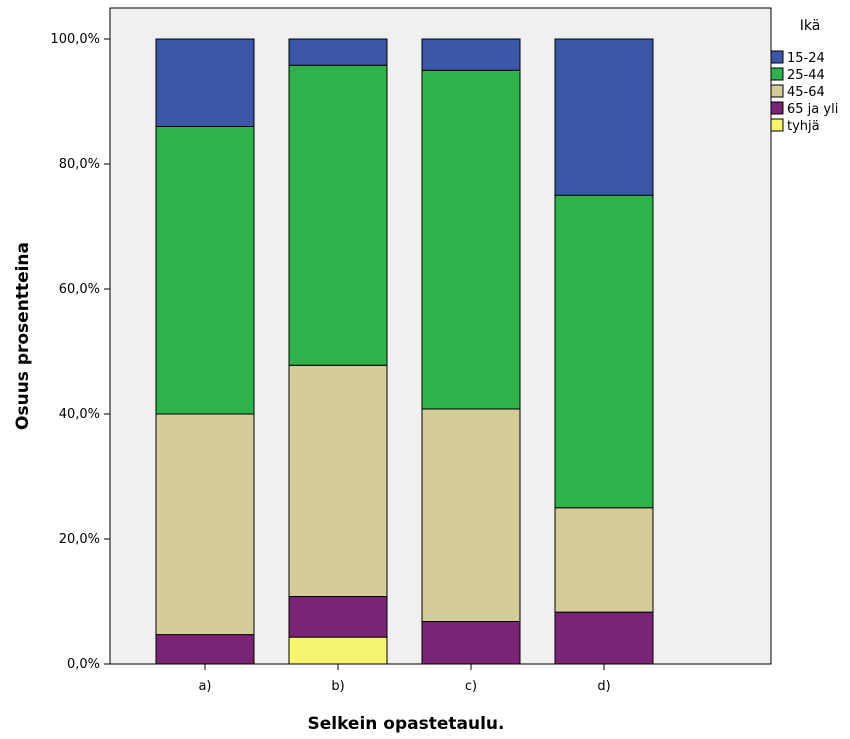 The image size is (850, 739). I want to click on legend-label: 65 ja yli, so click(812, 109).